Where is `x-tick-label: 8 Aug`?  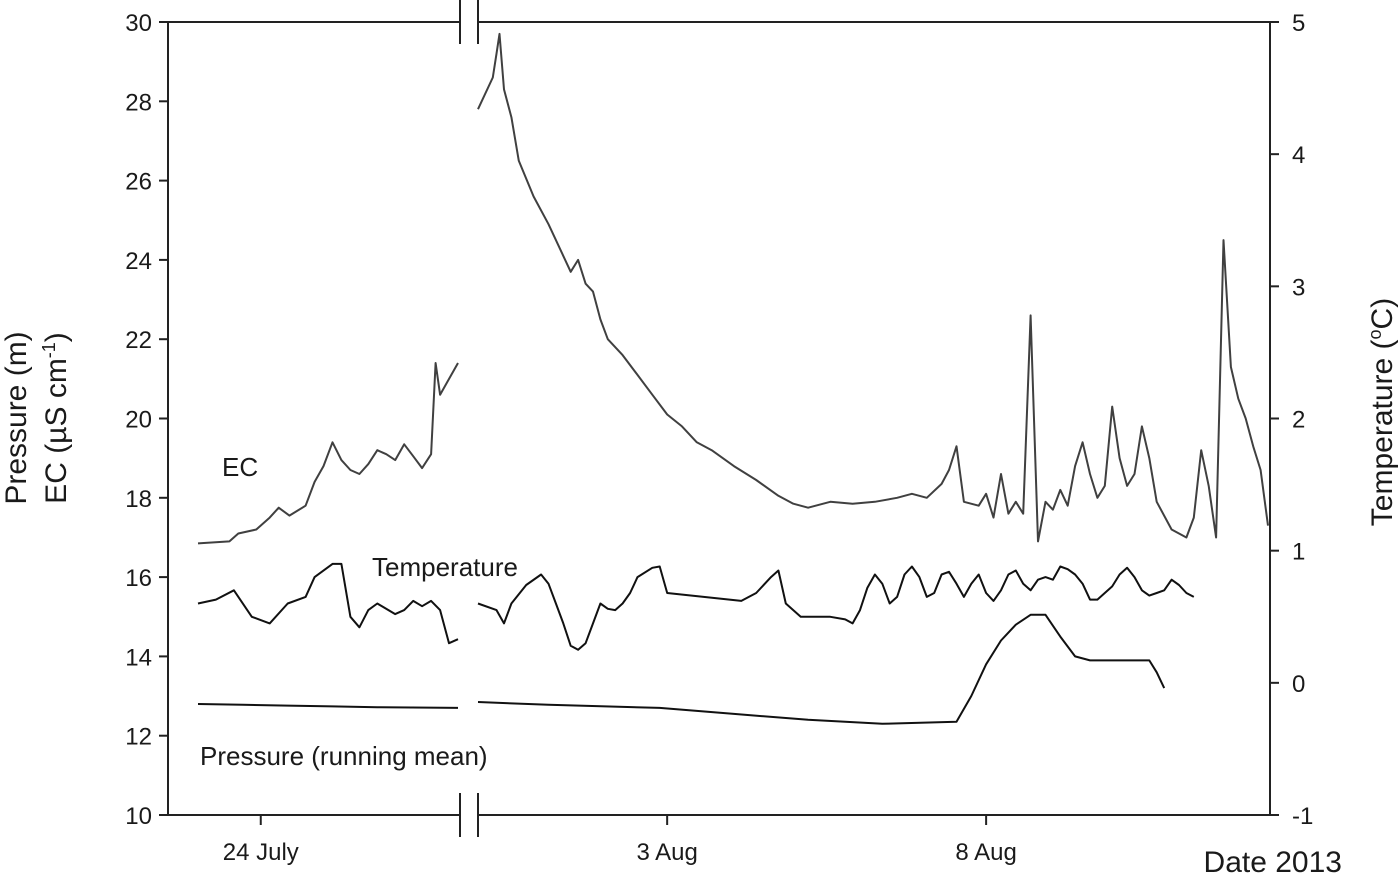
x-tick-label: 8 Aug is located at coordinates (985, 852).